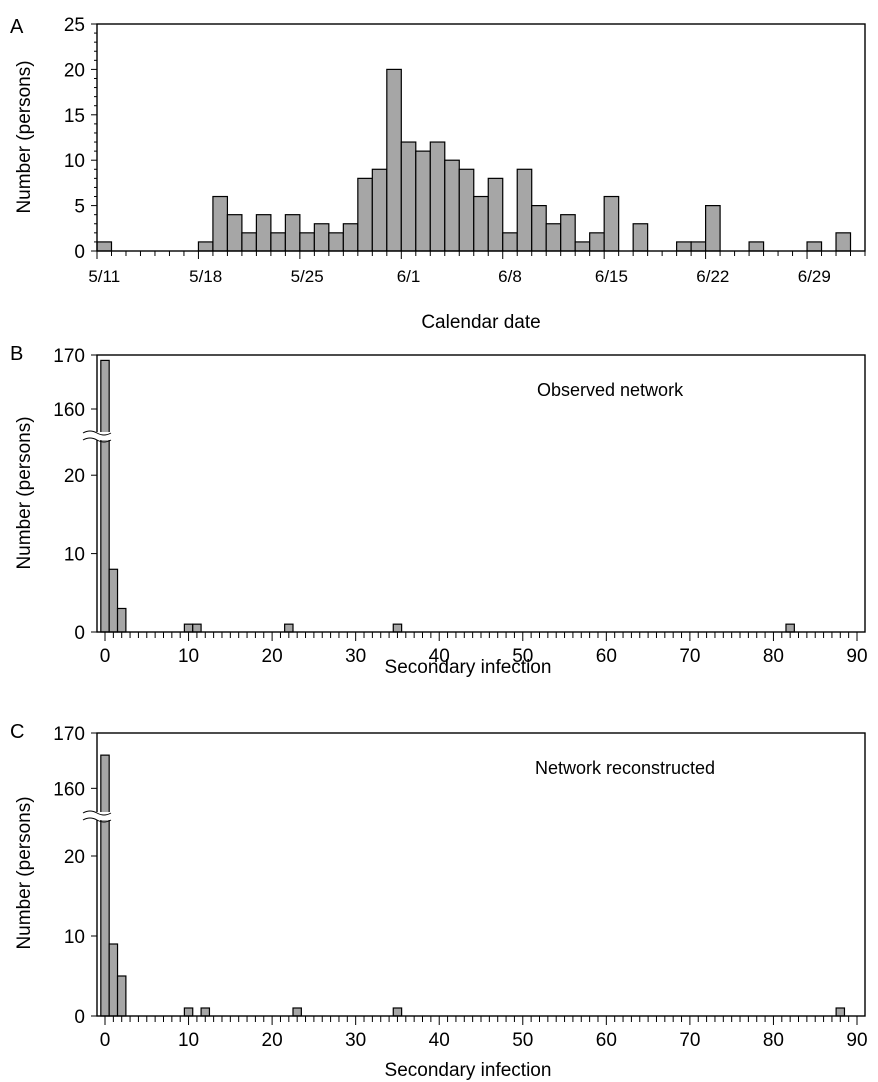 This screenshot has height=1082, width=878. What do you see at coordinates (773, 656) in the screenshot?
I see `panel-b-x-tick-label: 80` at bounding box center [773, 656].